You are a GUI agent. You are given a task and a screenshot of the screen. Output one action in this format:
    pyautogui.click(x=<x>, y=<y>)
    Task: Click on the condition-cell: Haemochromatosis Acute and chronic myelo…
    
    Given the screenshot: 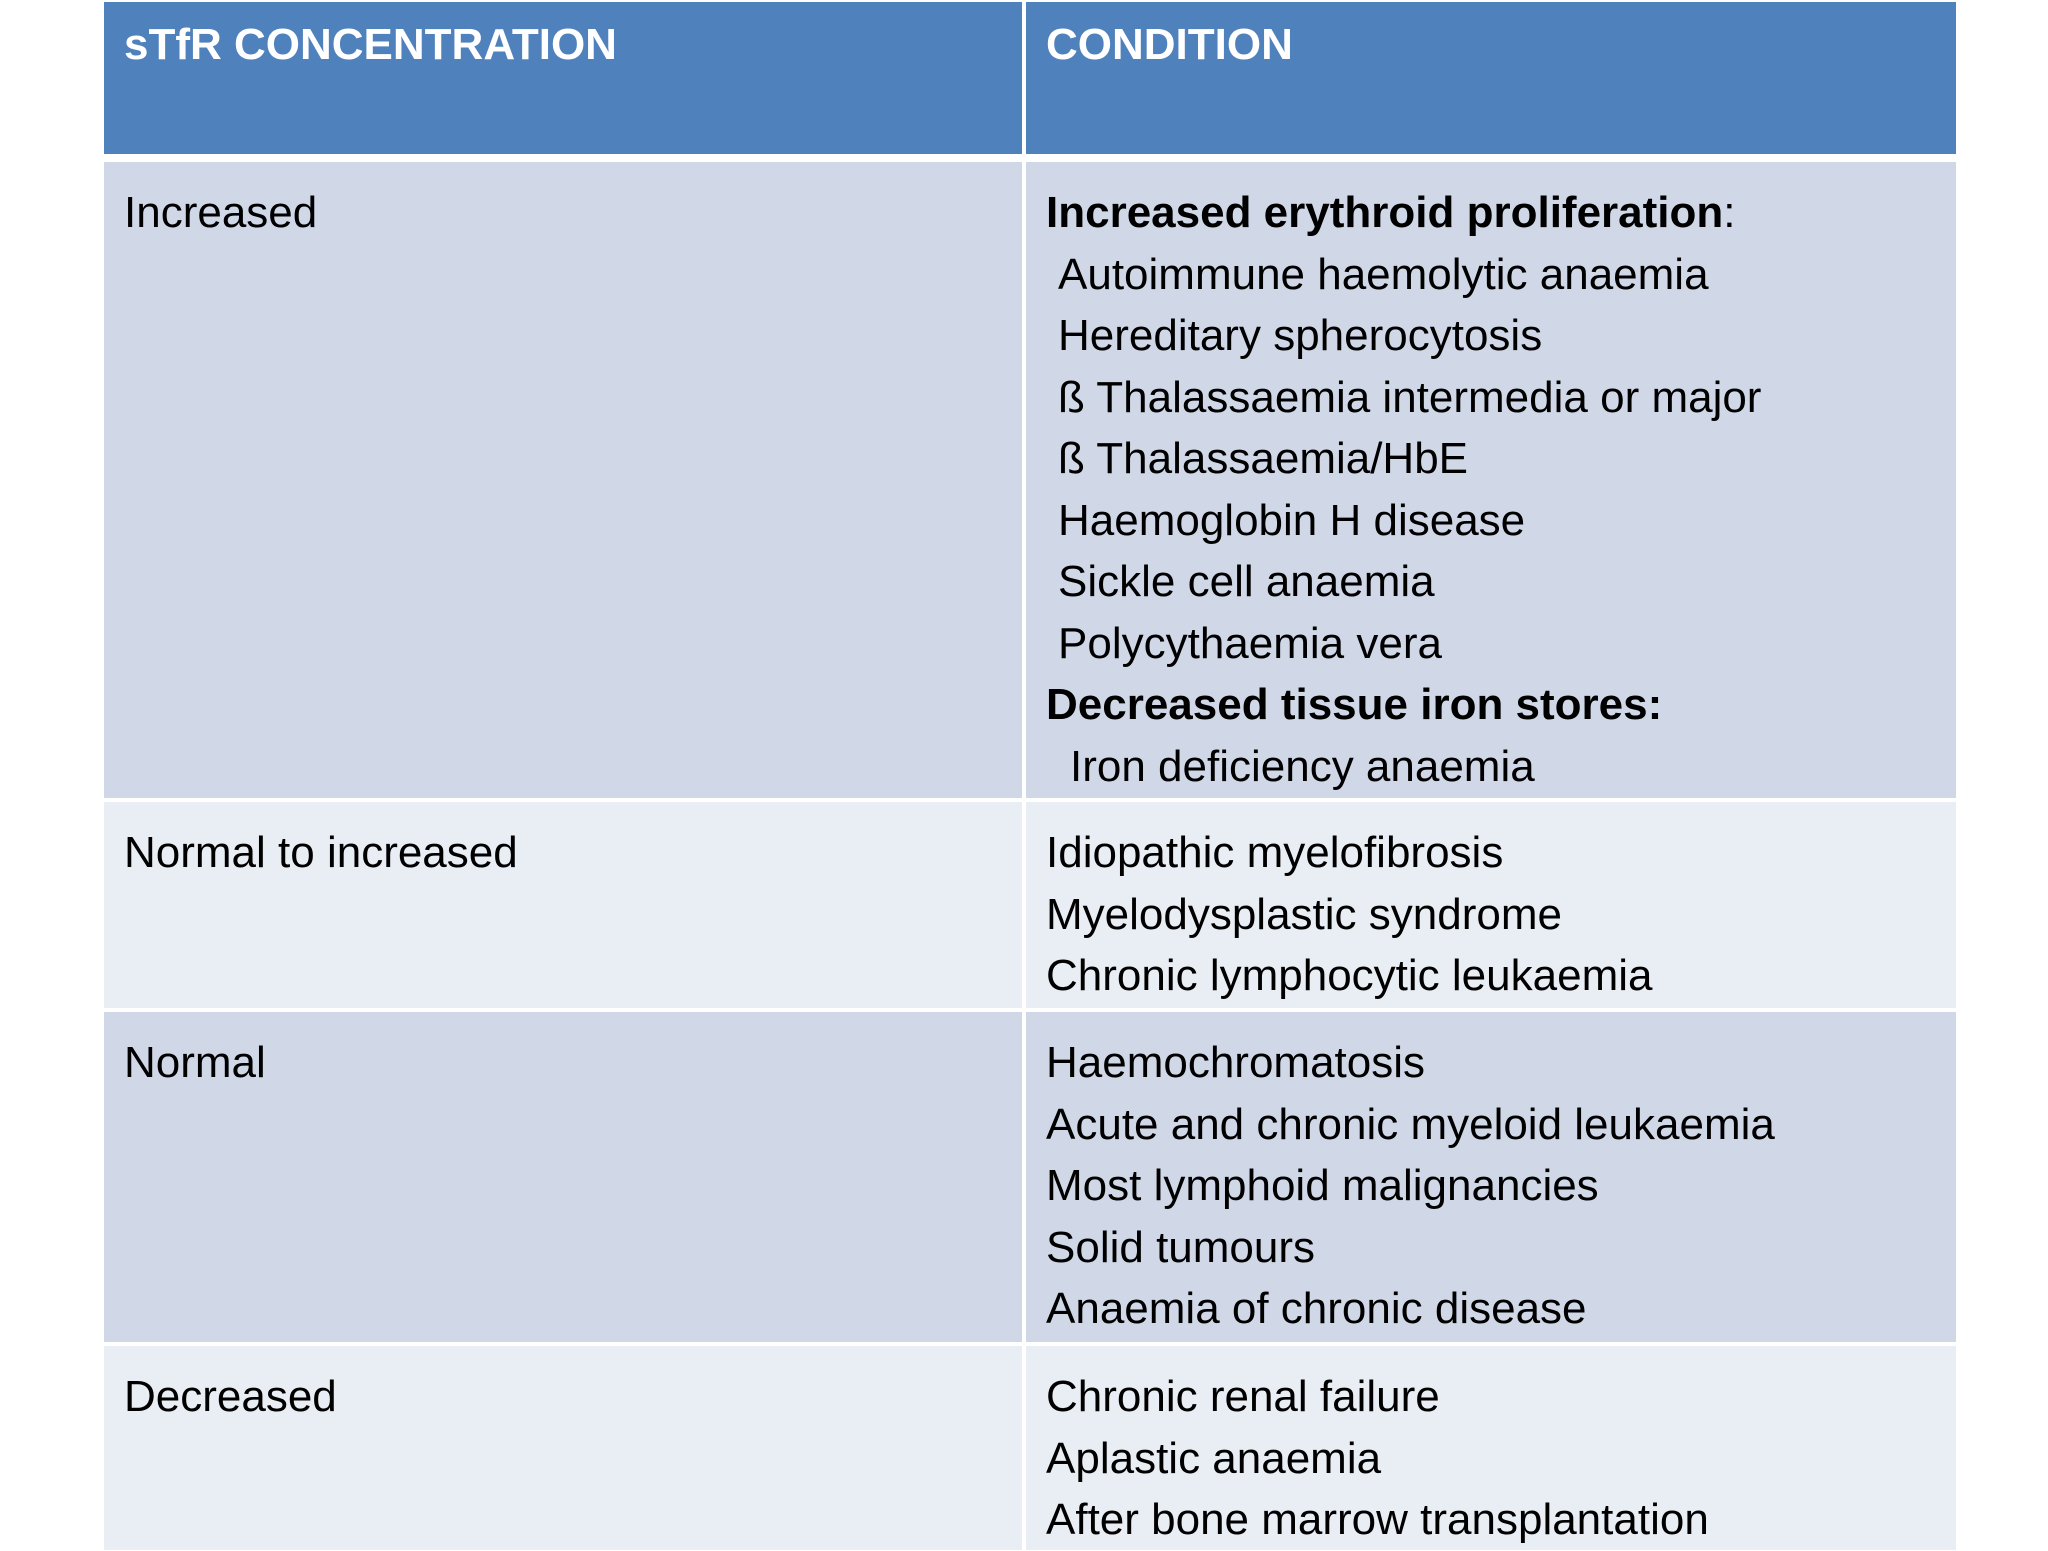 What is the action you would take?
    pyautogui.click(x=1491, y=1177)
    